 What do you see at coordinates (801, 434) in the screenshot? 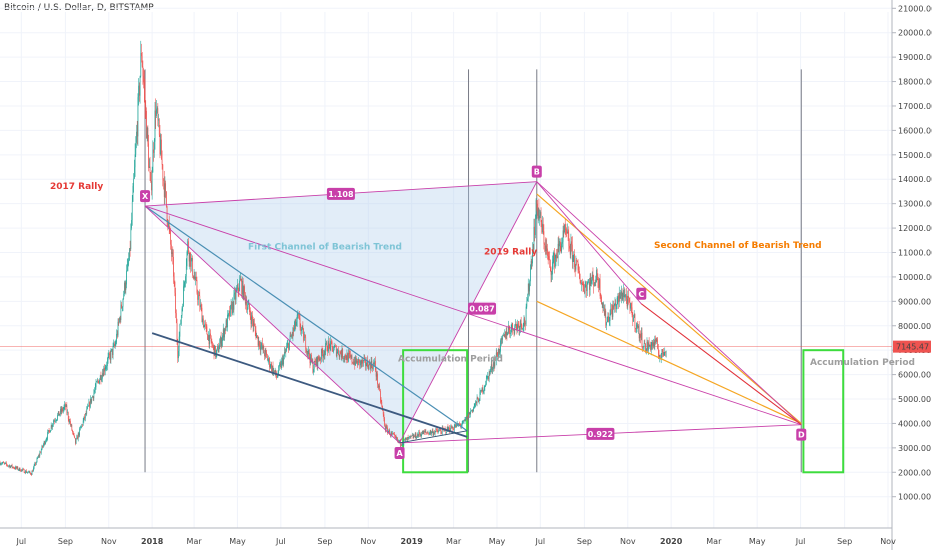
I see `point-box` at bounding box center [801, 434].